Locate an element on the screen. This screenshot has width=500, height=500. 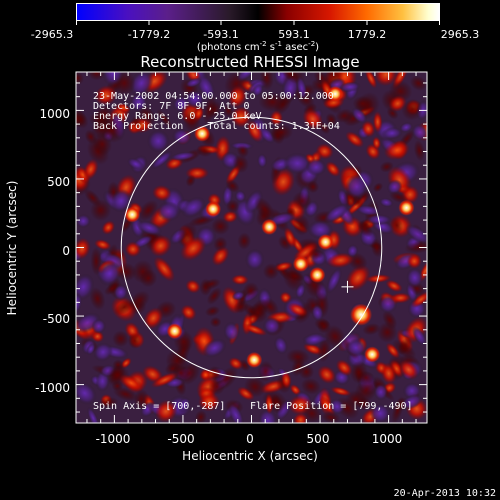
colorbar-unit-label: (photons cm-2 s-1 asec-2) is located at coordinates (258, 46).